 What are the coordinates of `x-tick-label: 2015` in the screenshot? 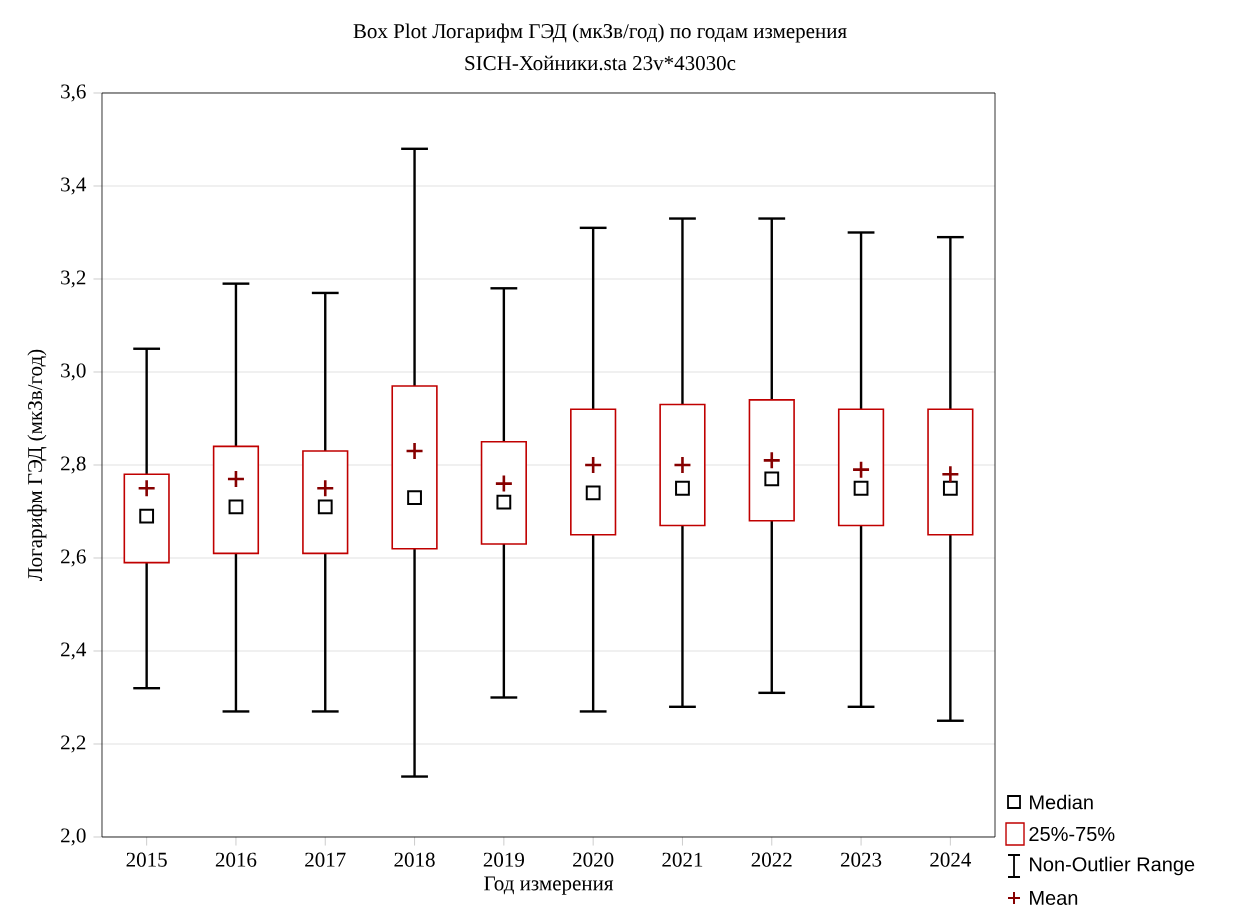 It's located at (146, 859).